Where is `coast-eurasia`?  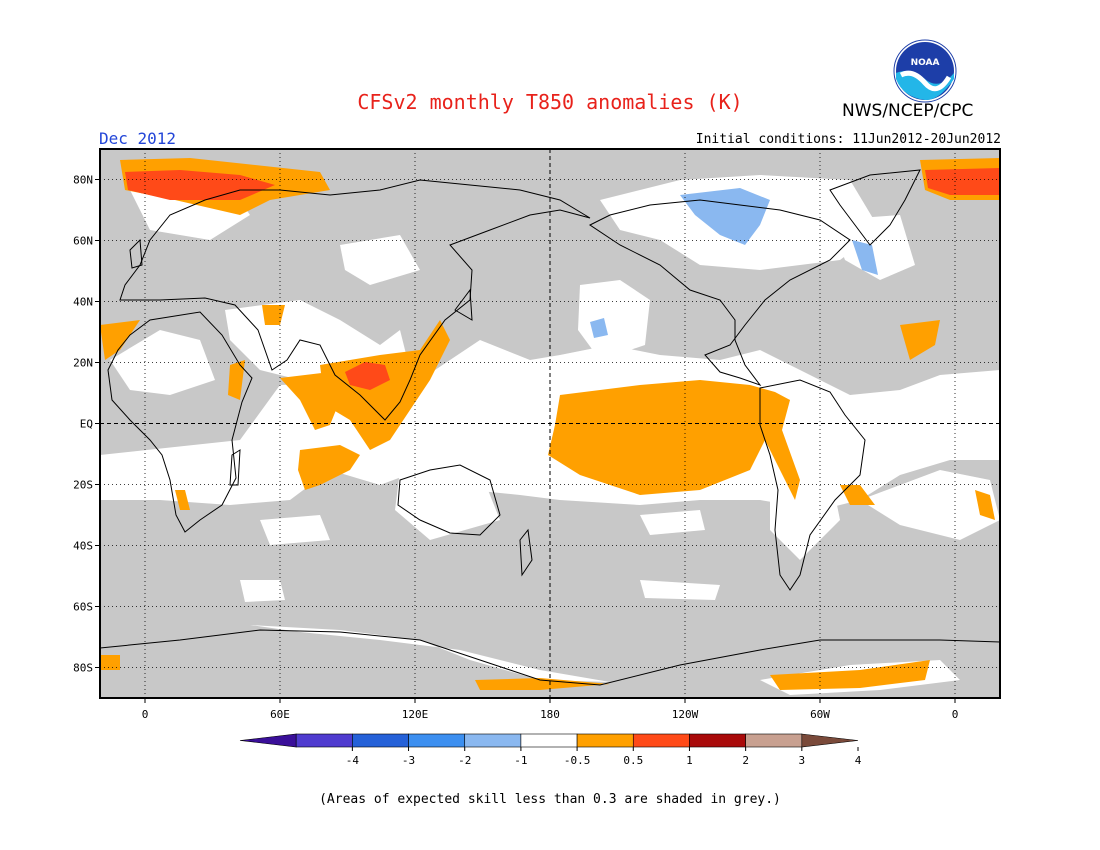
coast-eurasia is located at coordinates (355, 300).